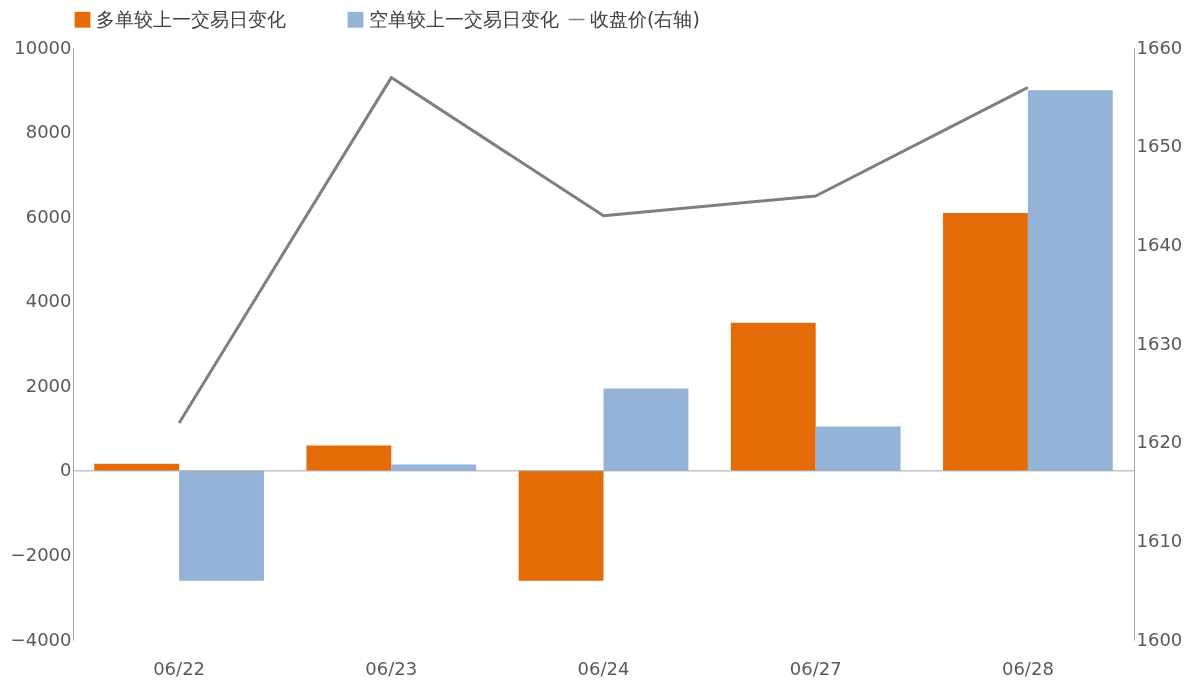 The image size is (1192, 688). I want to click on x-tick-label: 06/22, so click(179, 668).